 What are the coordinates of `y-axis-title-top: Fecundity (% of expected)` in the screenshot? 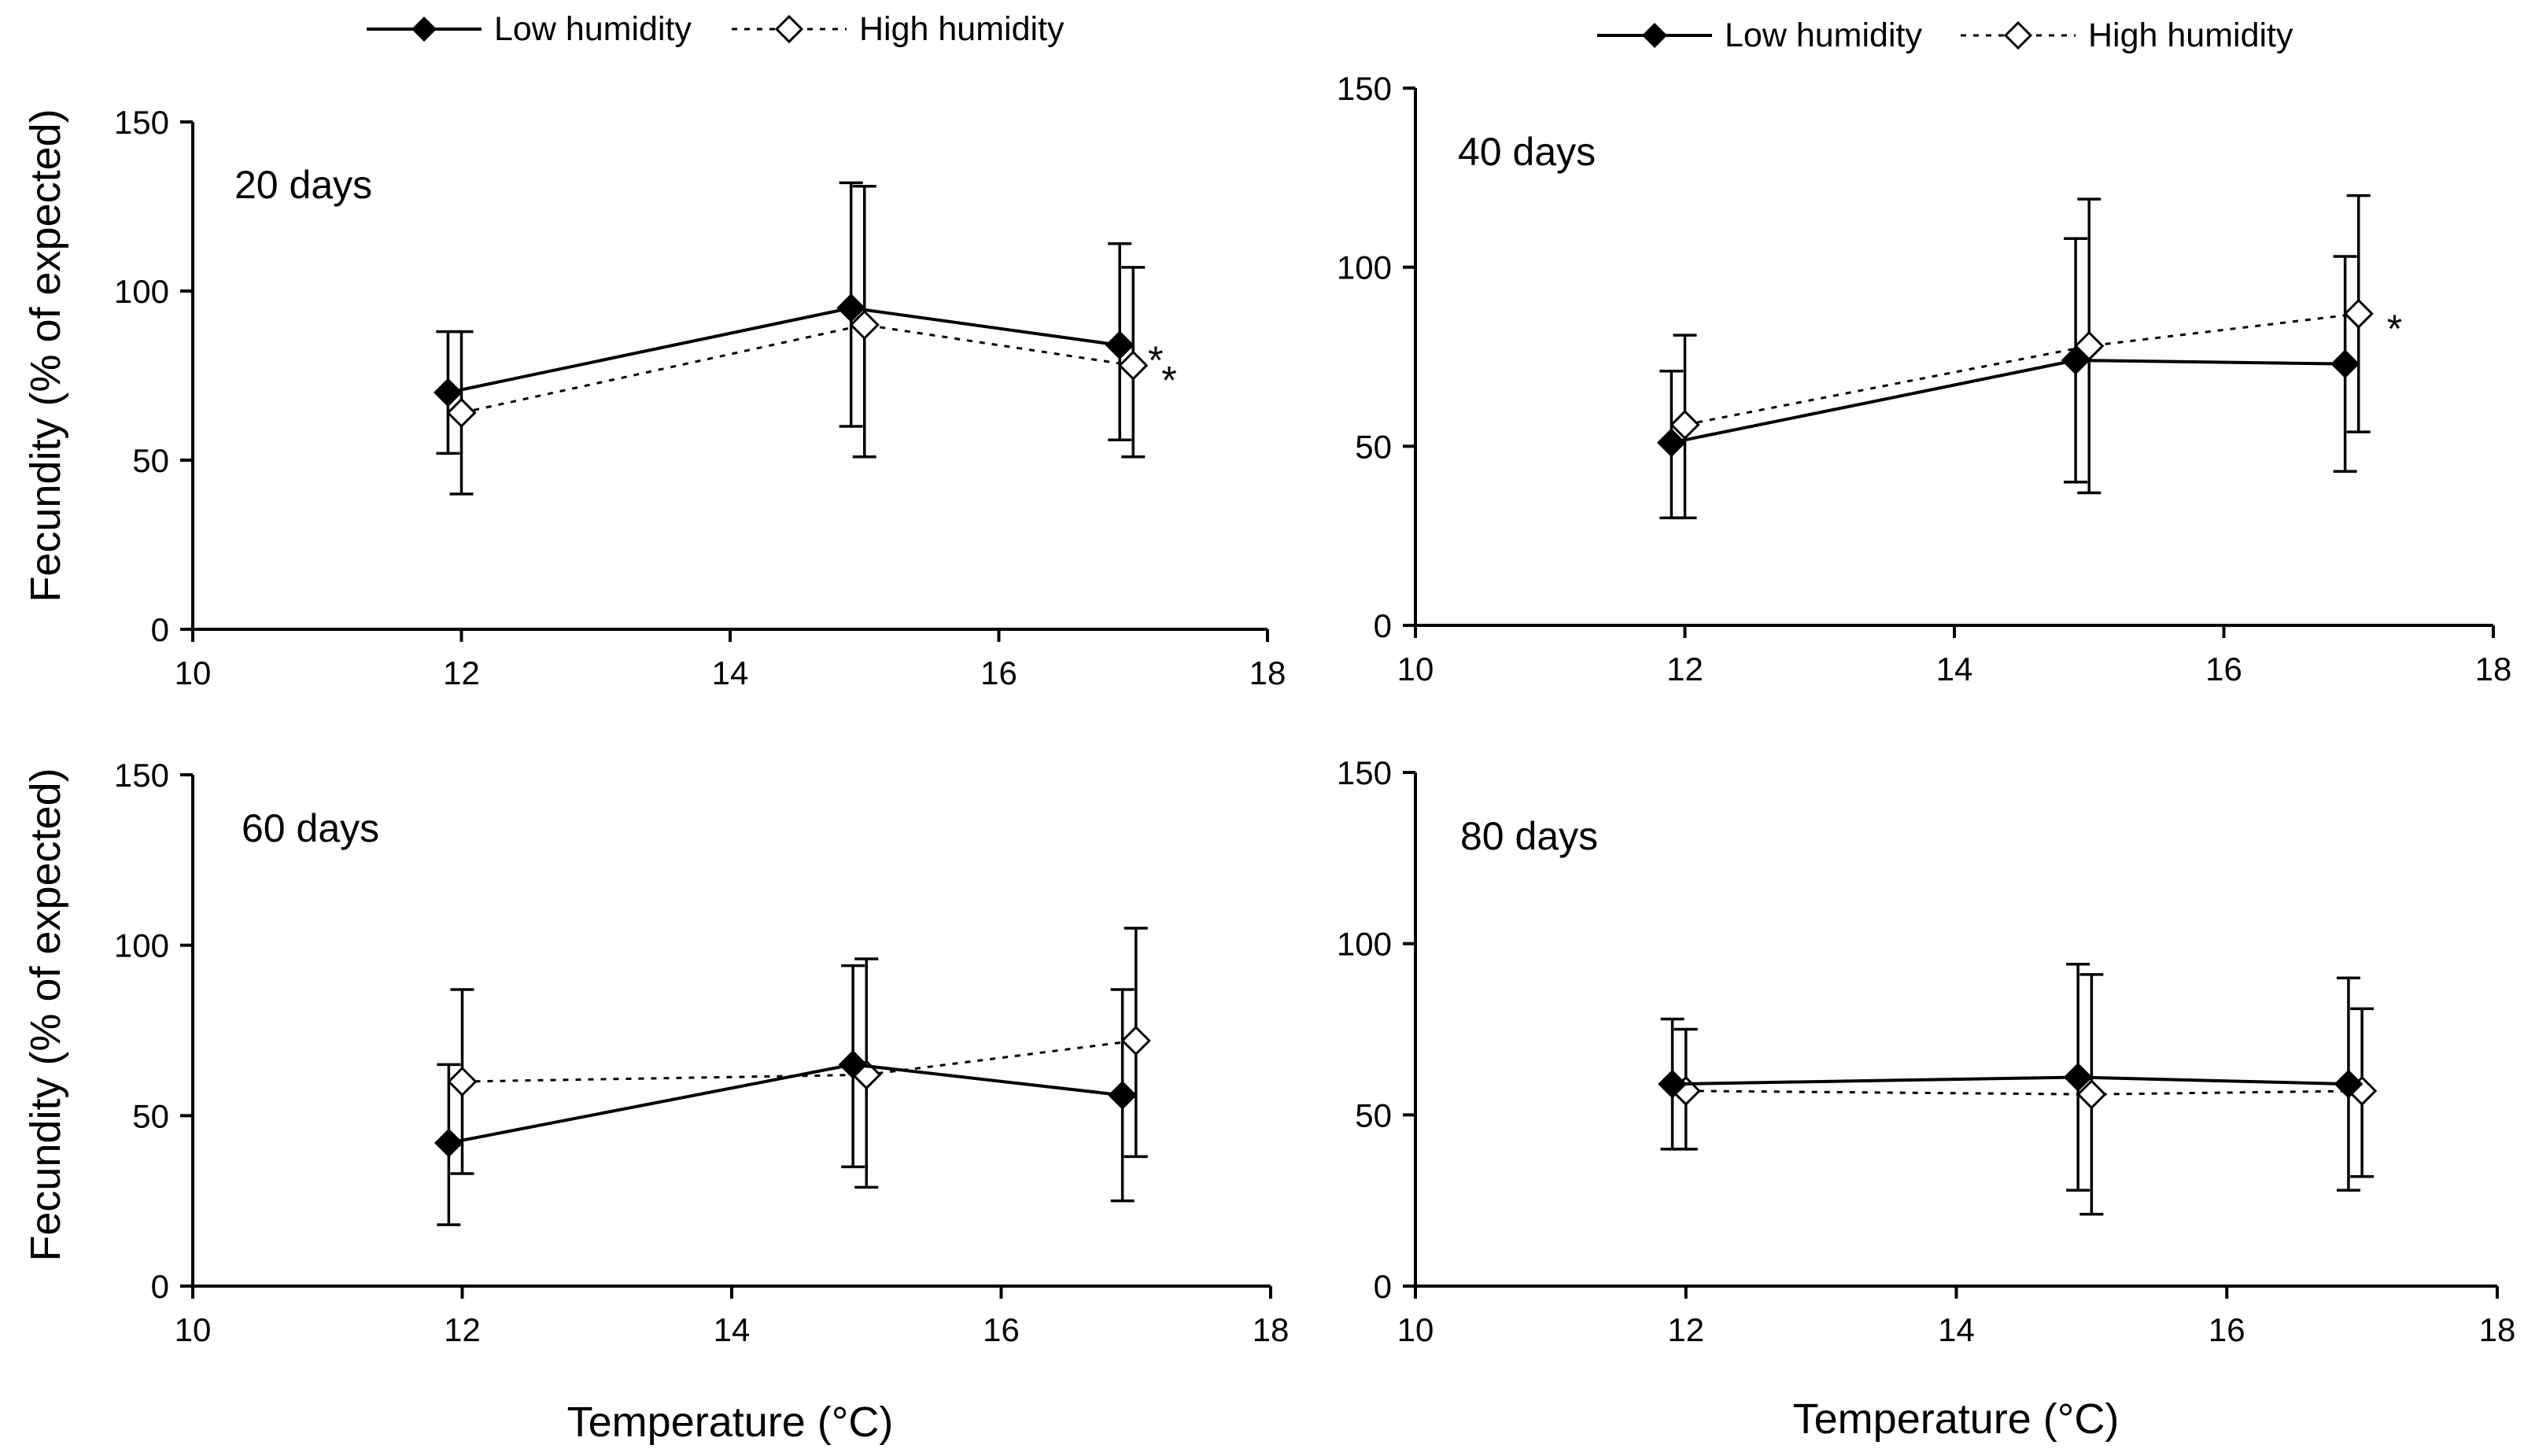 It's located at (46, 355).